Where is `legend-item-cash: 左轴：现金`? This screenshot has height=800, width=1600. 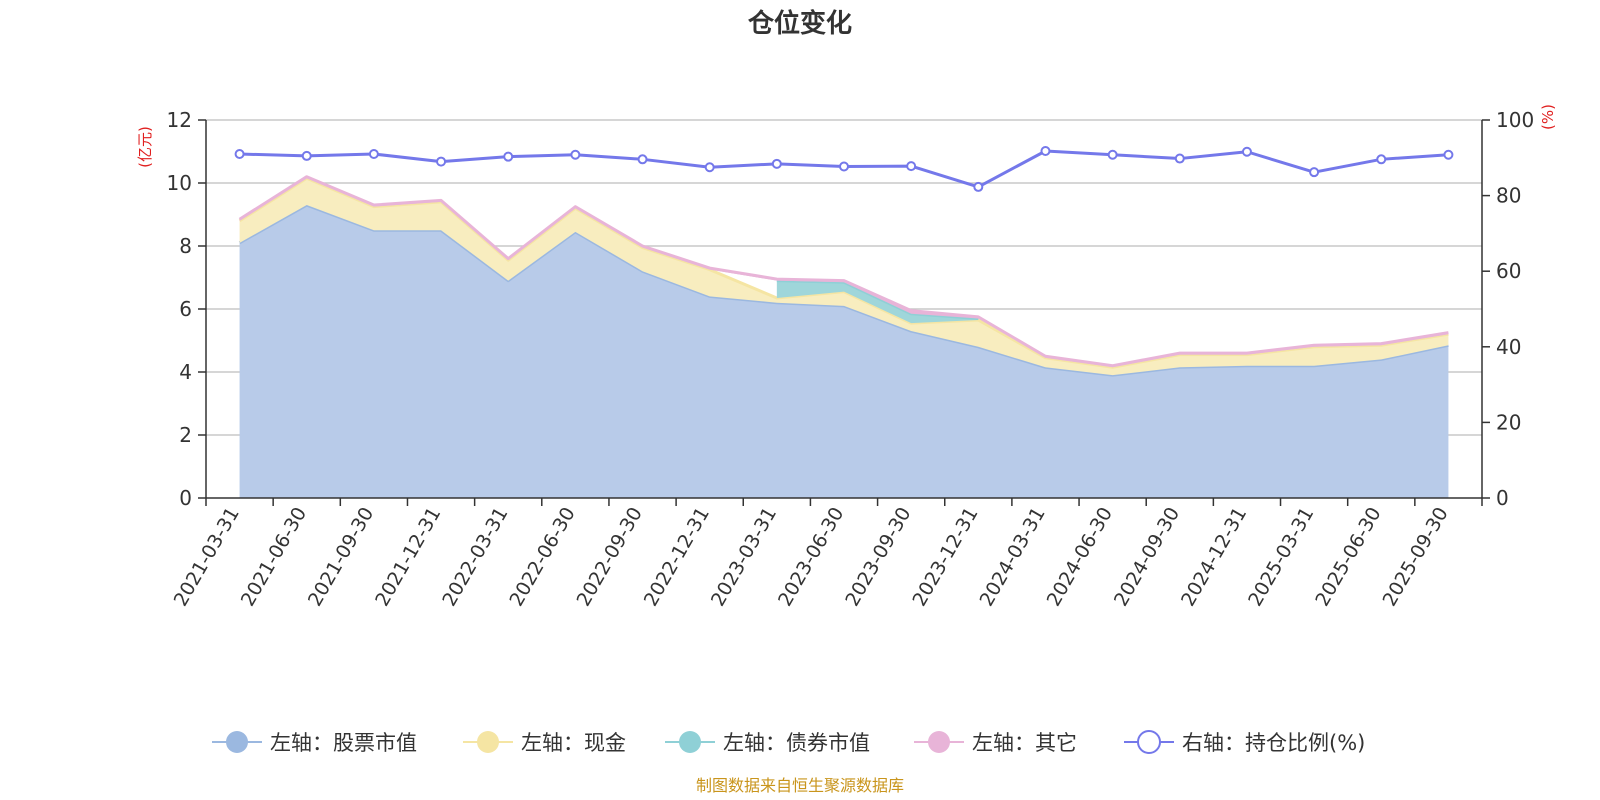
legend-item-cash: 左轴：现金 is located at coordinates (544, 743).